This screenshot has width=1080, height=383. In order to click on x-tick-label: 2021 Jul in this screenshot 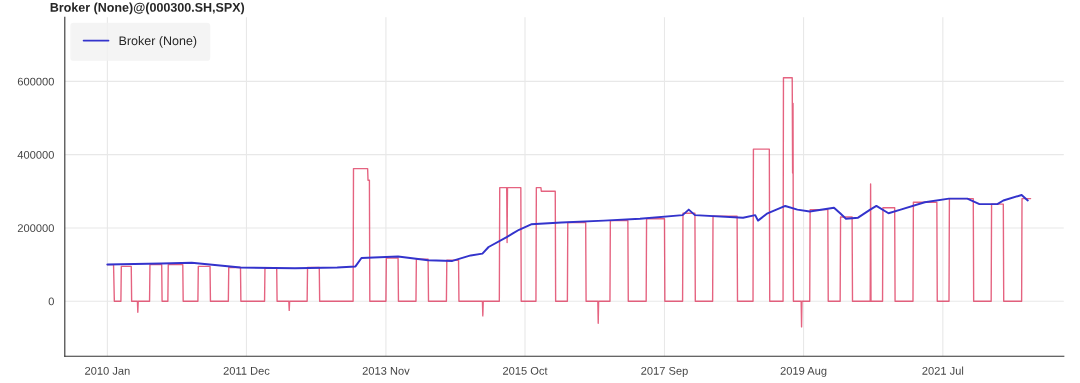, I will do `click(943, 370)`.